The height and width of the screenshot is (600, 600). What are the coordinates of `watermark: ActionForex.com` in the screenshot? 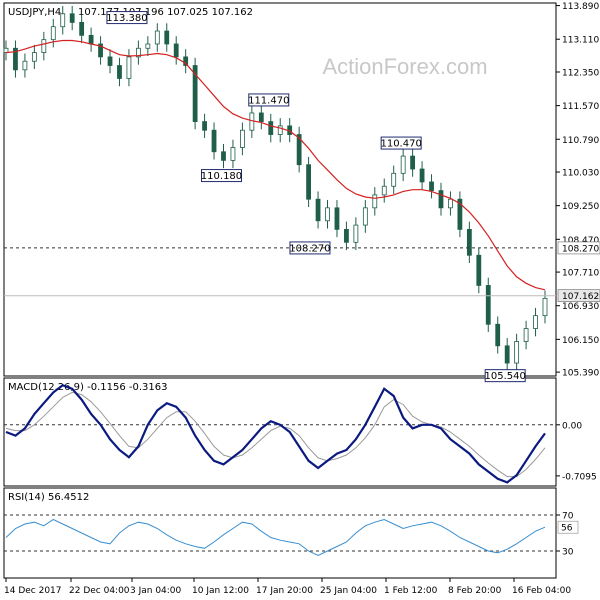 It's located at (404, 66).